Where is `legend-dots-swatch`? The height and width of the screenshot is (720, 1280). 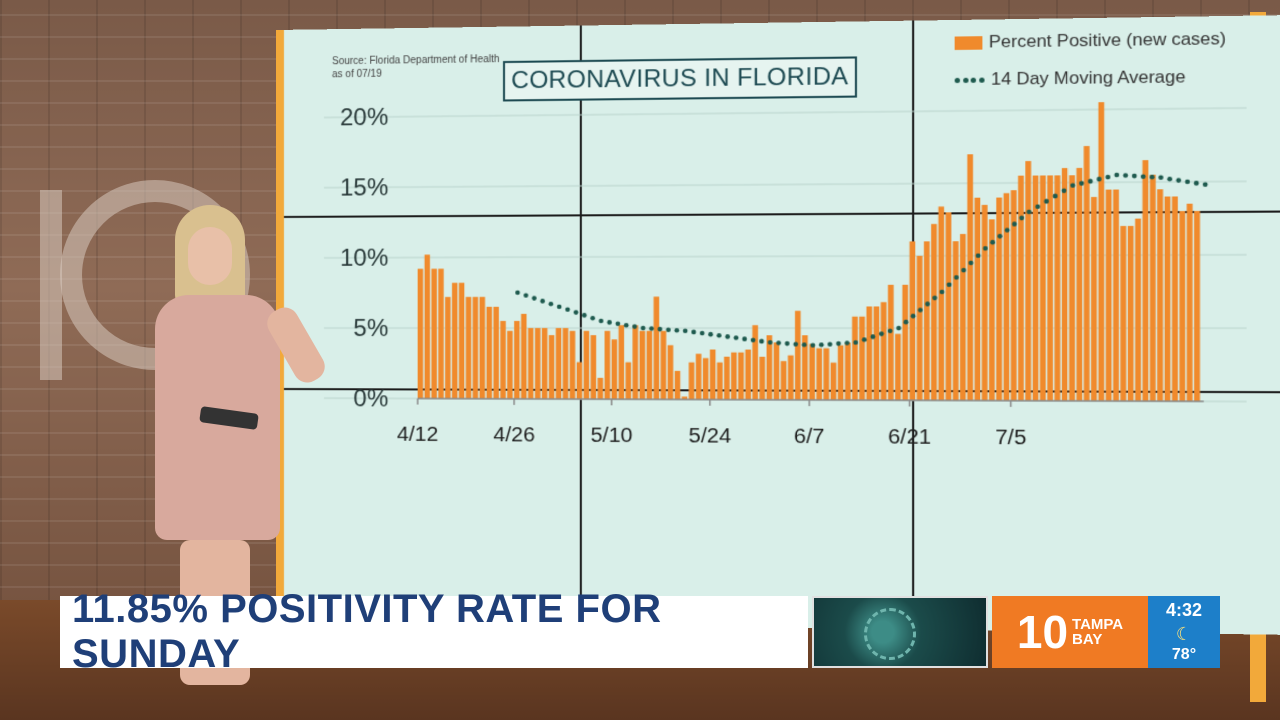
legend-dots-swatch is located at coordinates (970, 80).